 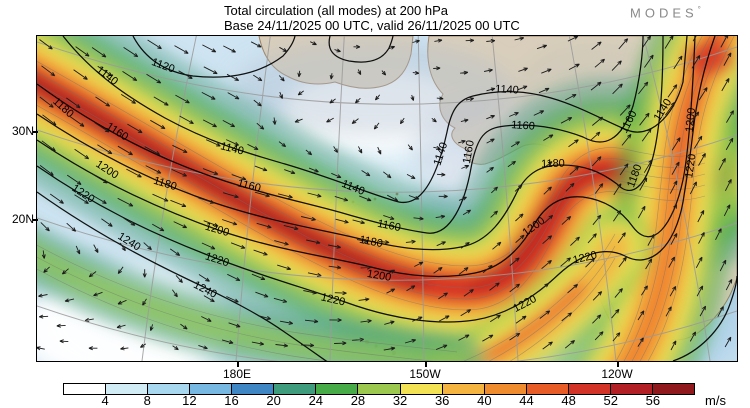 I want to click on colorbar, so click(x=379, y=389).